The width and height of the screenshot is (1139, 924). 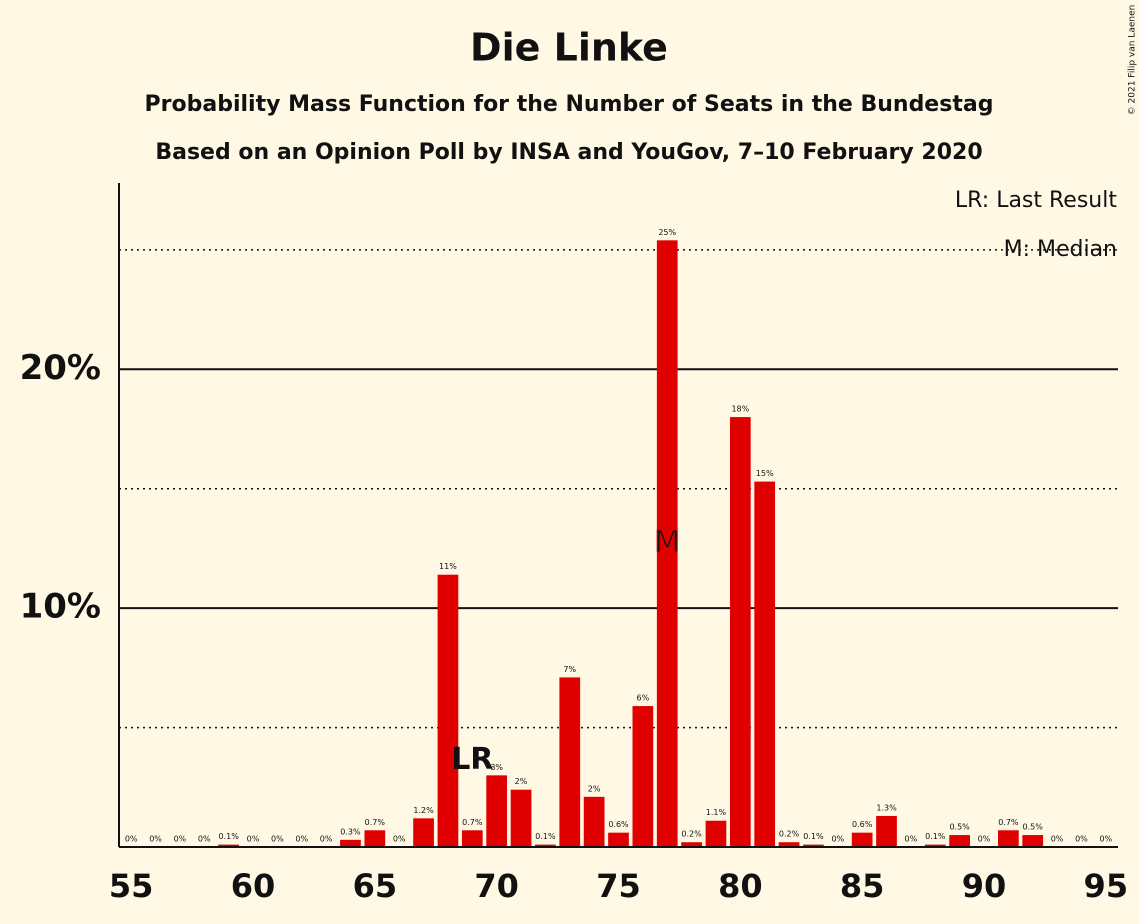 I want to click on x-tick-label: 90, so click(x=984, y=886).